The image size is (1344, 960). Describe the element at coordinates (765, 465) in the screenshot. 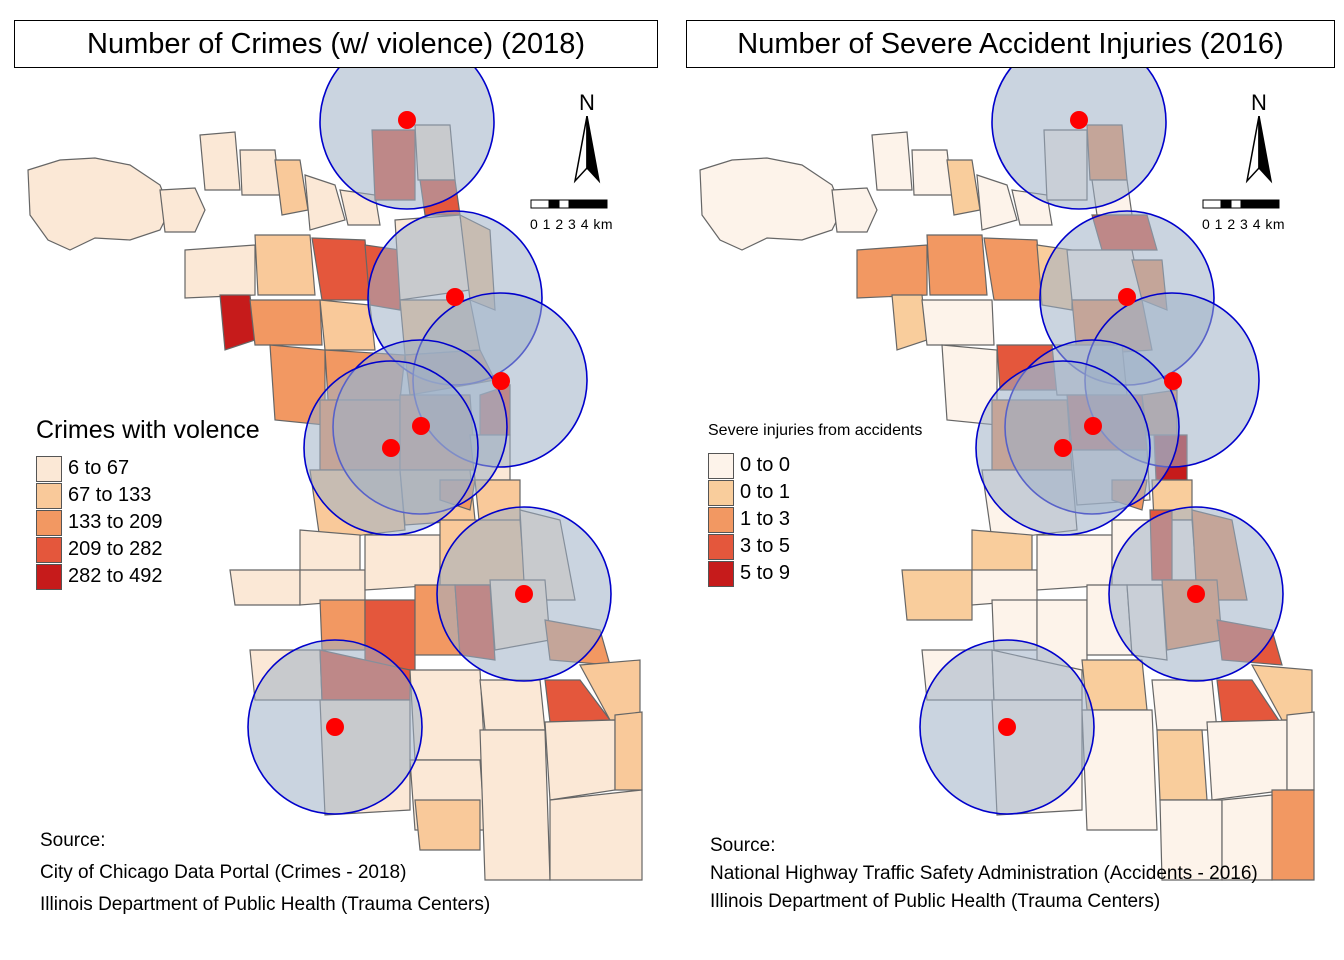

I see `legend-label: 0 to 0` at that location.